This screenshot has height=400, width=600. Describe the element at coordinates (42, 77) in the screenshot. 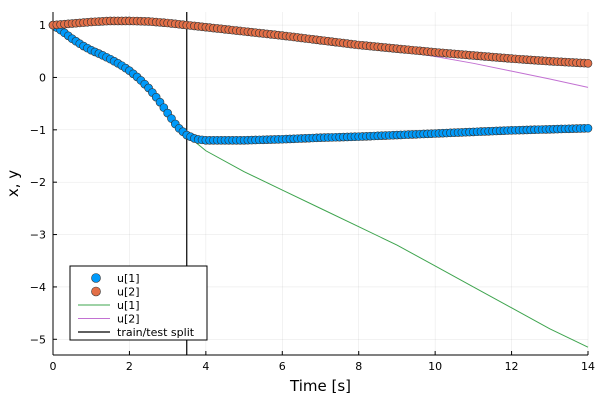

I see `y-tick-label: 0` at that location.